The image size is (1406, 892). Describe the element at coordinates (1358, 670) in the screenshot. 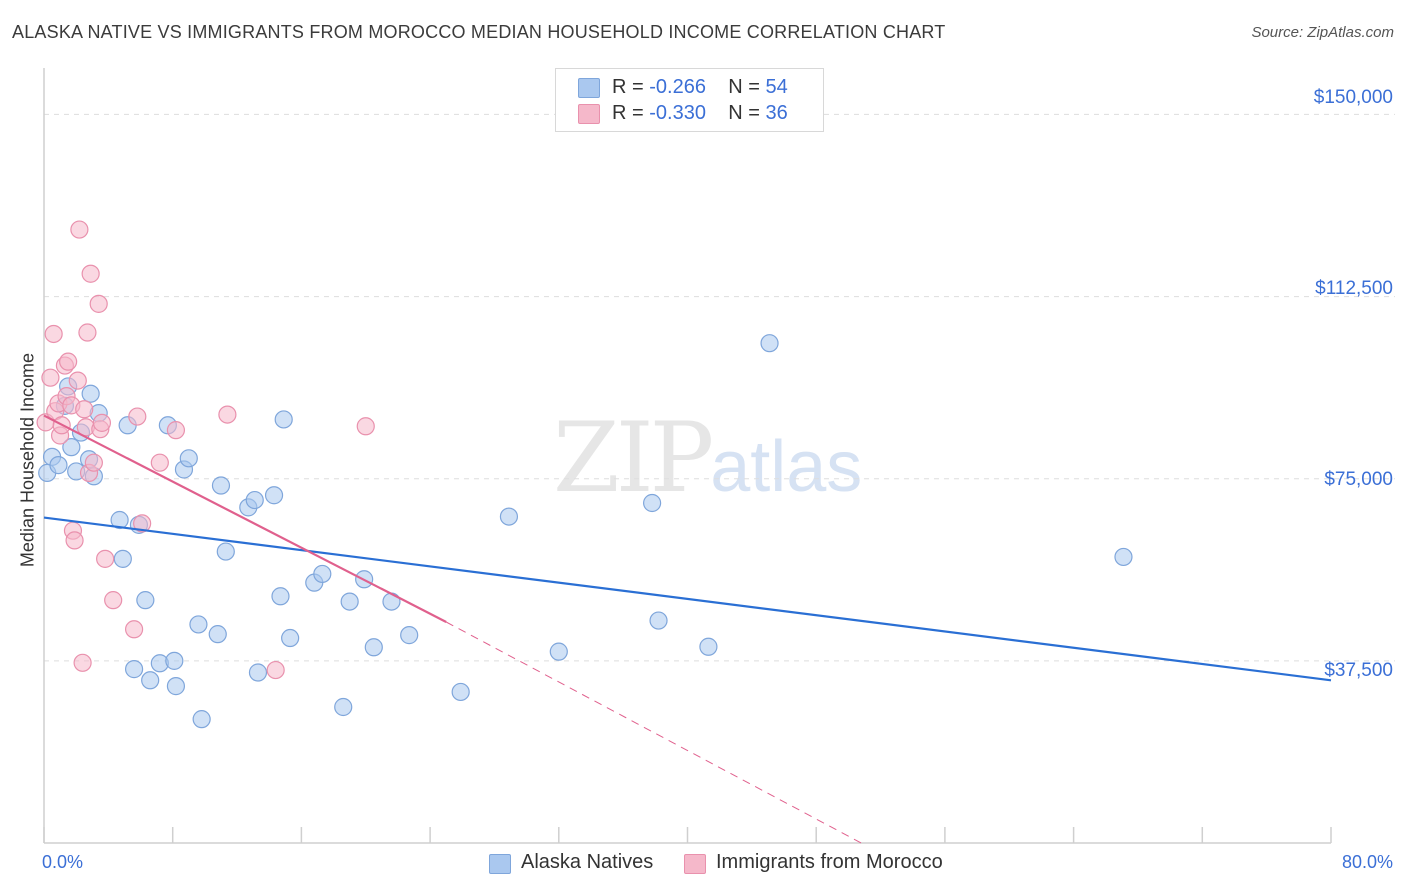

I see `y-tick-label-37500: $37,500` at that location.